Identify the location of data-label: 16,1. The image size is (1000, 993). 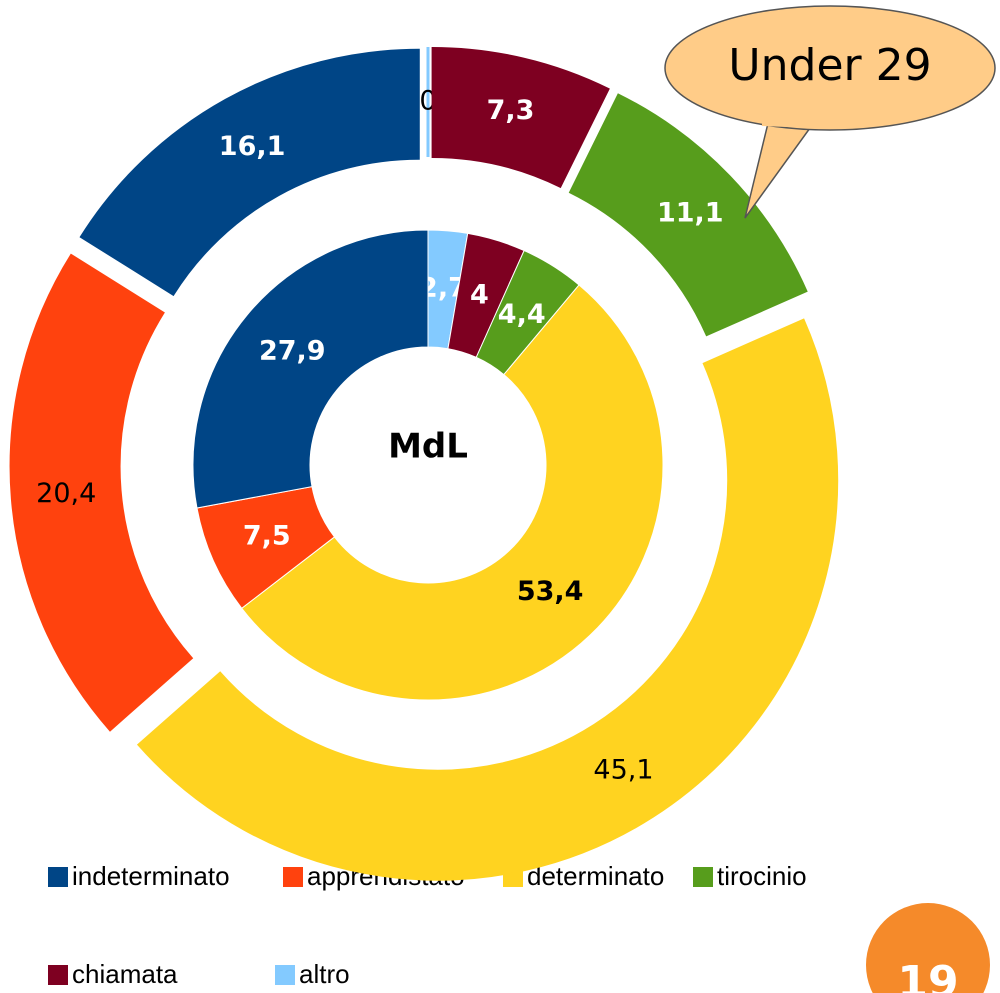
(252, 146).